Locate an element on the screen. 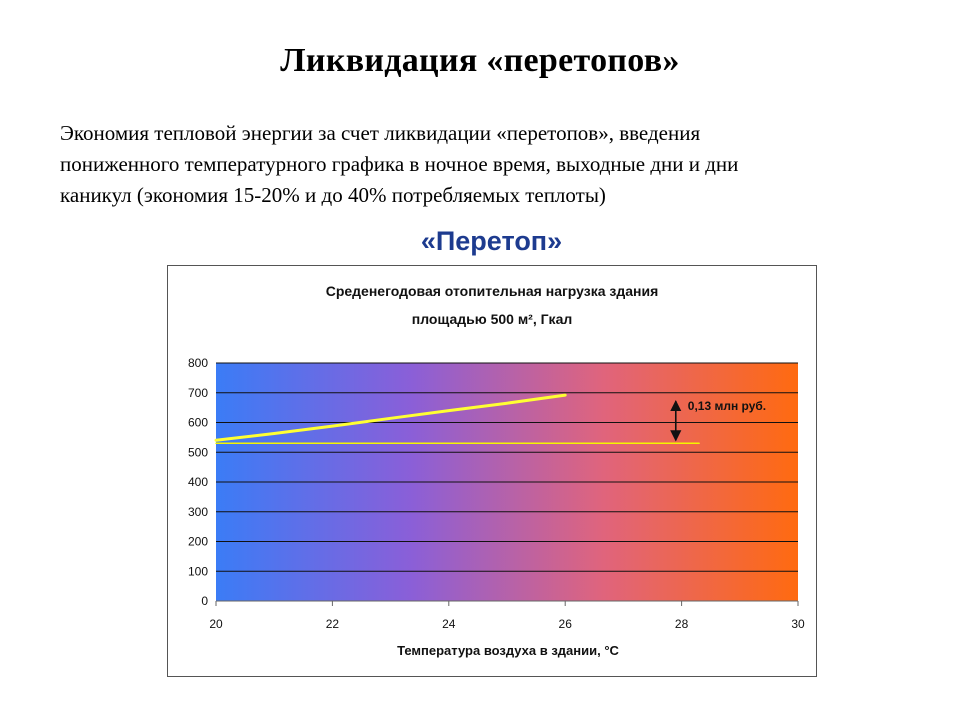 This screenshot has width=960, height=720. savings-annotation: 0,13 млн руб. is located at coordinates (718, 420).